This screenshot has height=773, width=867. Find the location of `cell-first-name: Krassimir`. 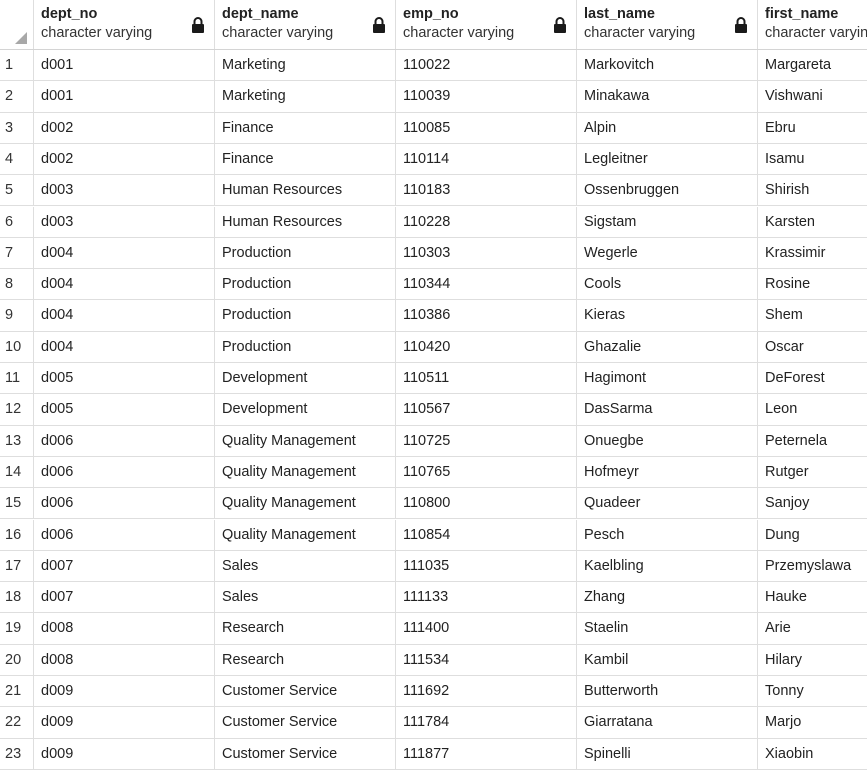

cell-first-name: Krassimir is located at coordinates (795, 252).